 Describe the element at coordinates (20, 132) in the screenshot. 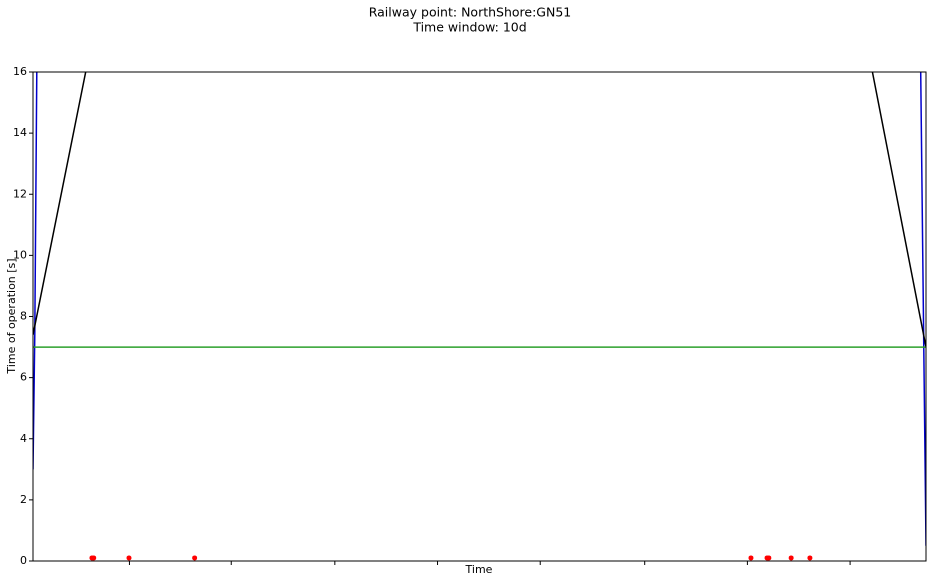

I see `y-tick-label: 14` at that location.